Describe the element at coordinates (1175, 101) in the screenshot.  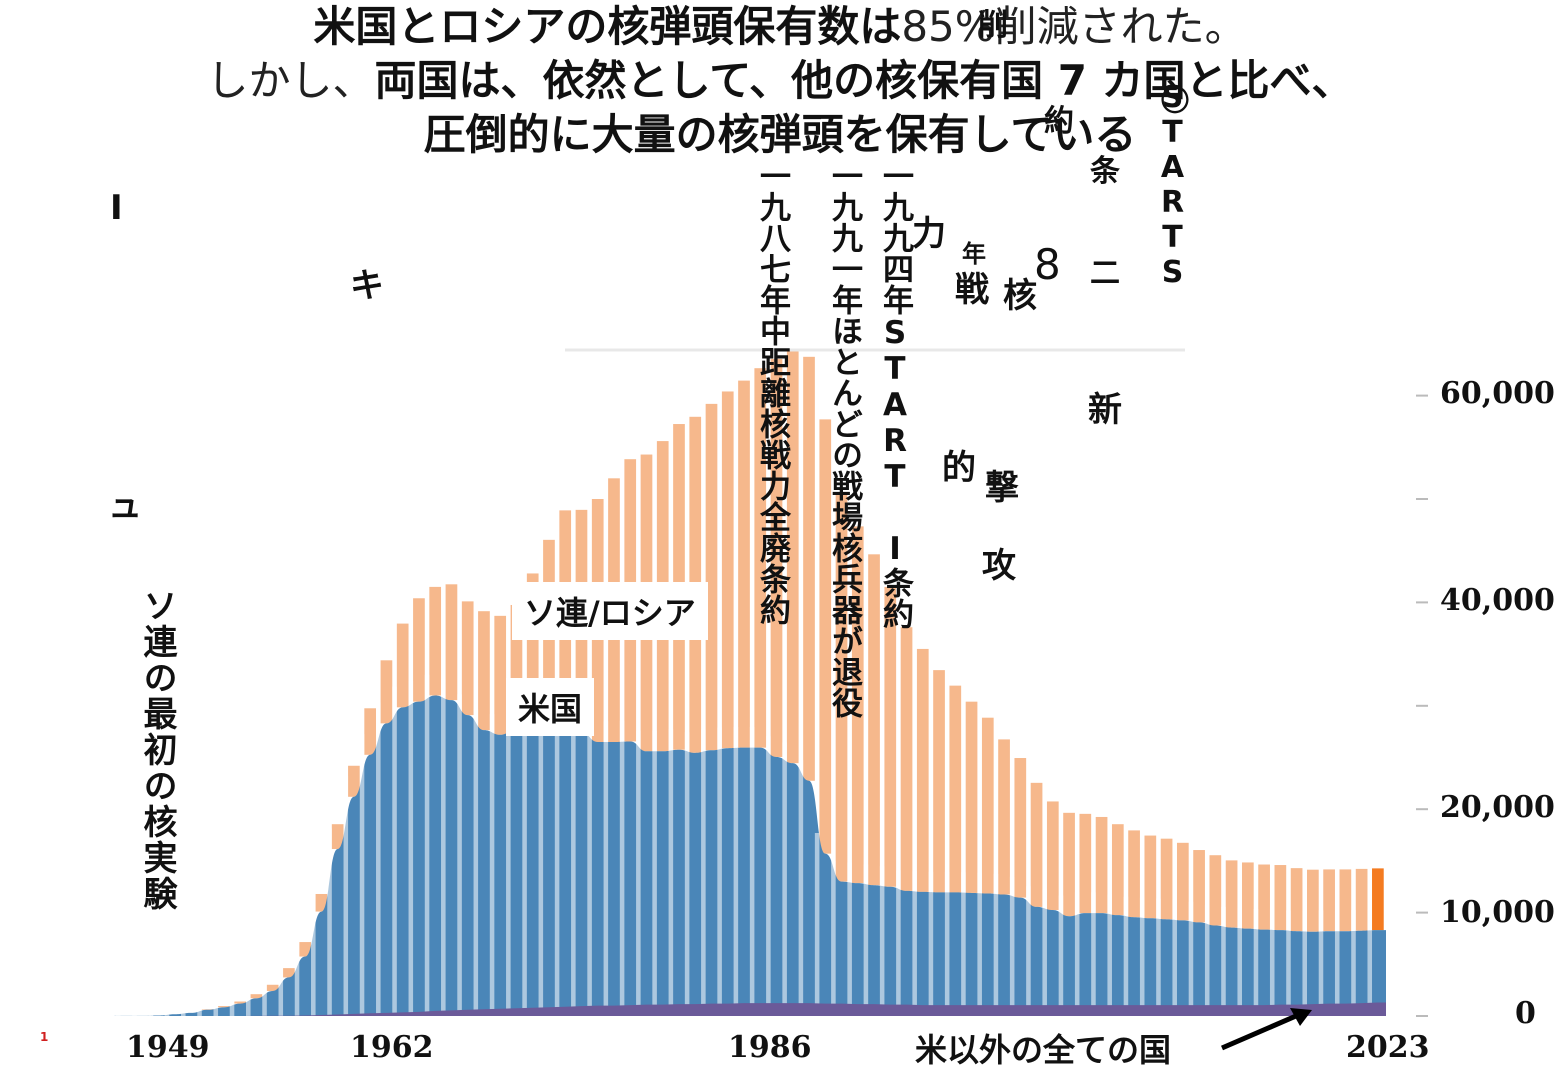
I see `frag-circle: 〇` at that location.